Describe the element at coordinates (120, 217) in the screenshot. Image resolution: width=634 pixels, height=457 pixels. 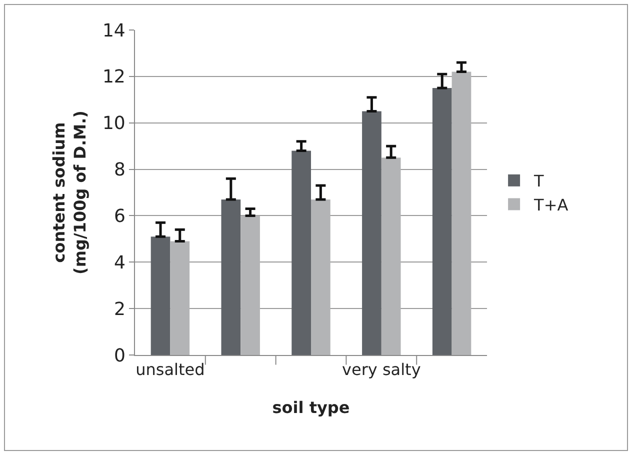
I see `y-tick-label: 6` at that location.